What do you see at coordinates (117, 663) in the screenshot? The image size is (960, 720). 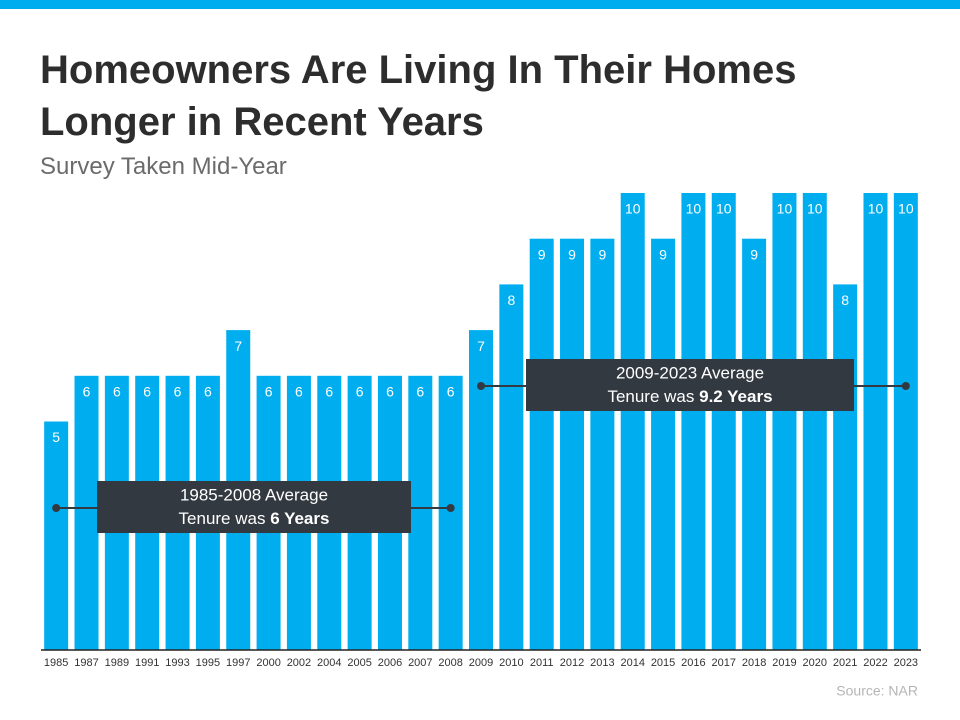 I see `x-tick-label: 1989` at bounding box center [117, 663].